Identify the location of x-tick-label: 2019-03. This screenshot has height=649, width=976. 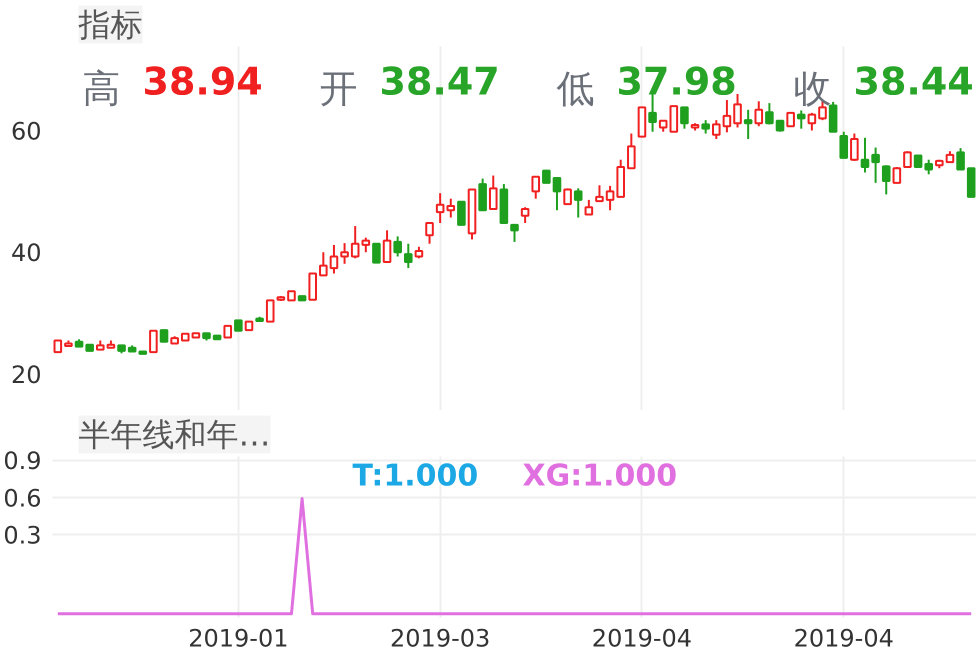
(440, 636).